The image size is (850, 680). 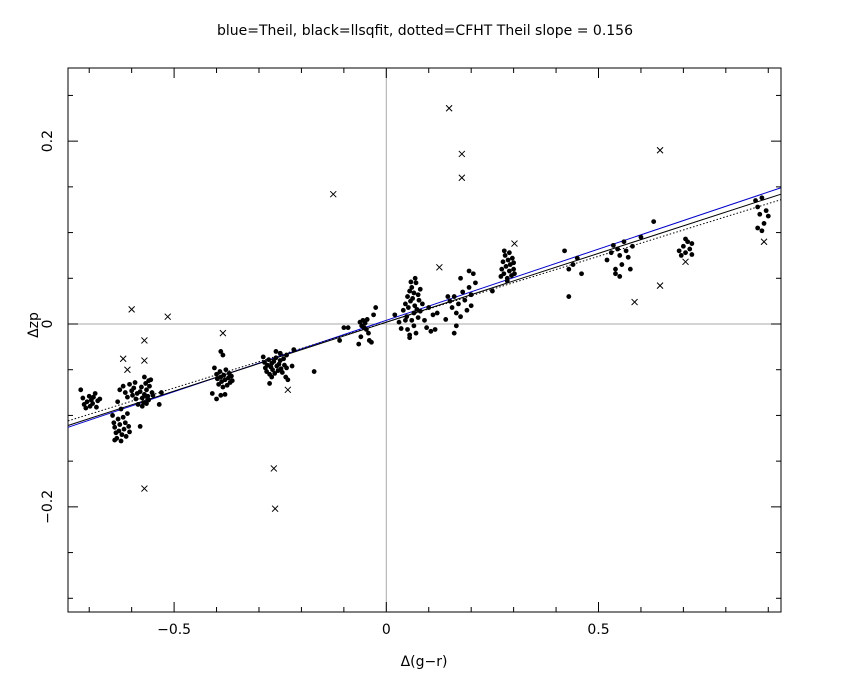 What do you see at coordinates (174, 630) in the screenshot?
I see `x-tick-label: −0.5` at bounding box center [174, 630].